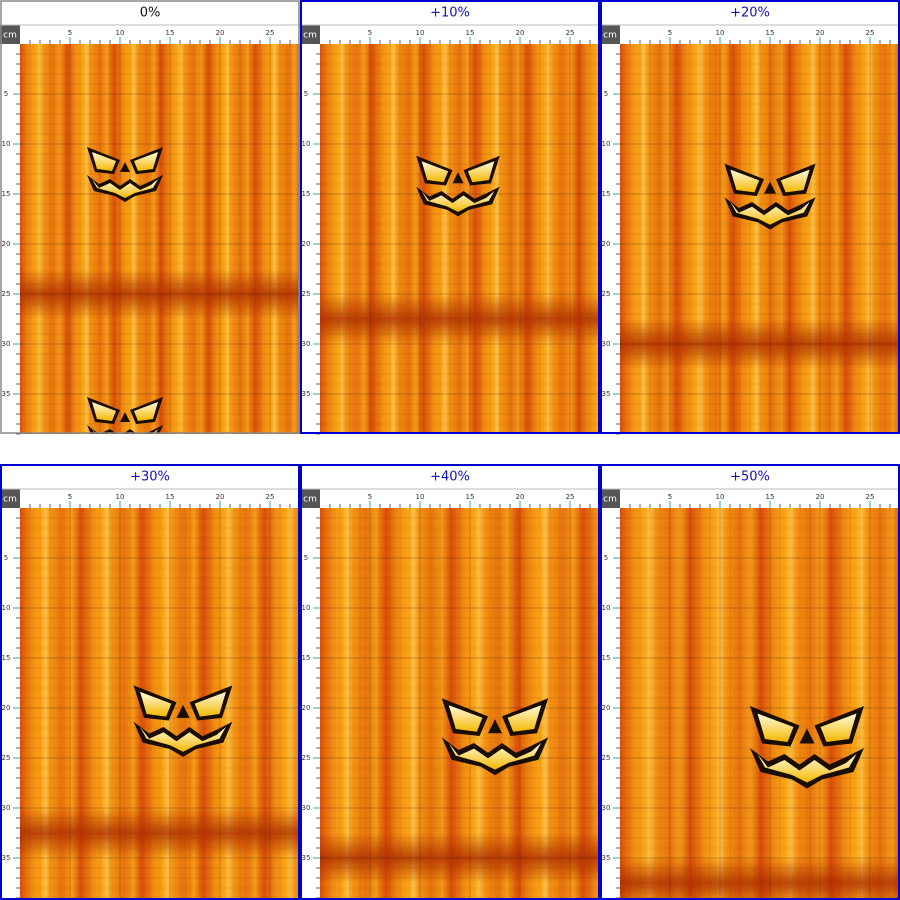  Describe the element at coordinates (770, 213) in the screenshot. I see `mouth-glow` at that location.